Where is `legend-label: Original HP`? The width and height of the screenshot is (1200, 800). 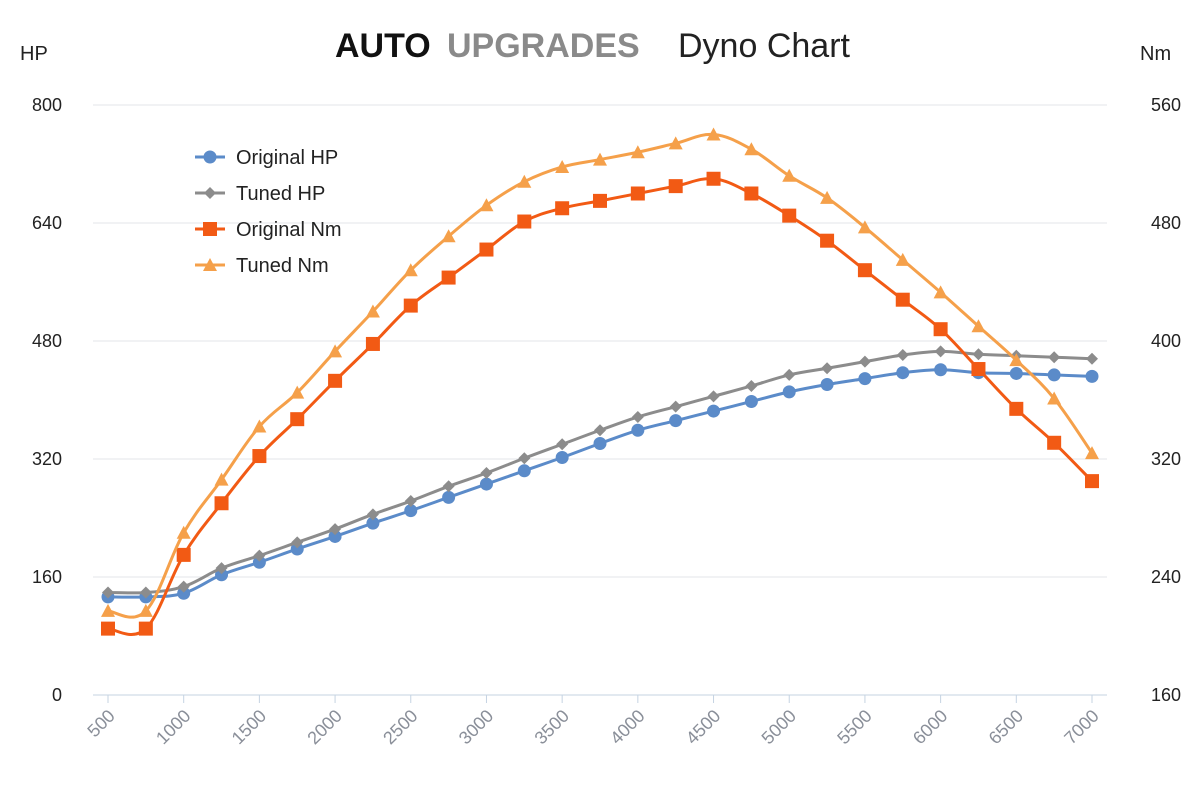
legend-label: Original HP is located at coordinates (287, 158).